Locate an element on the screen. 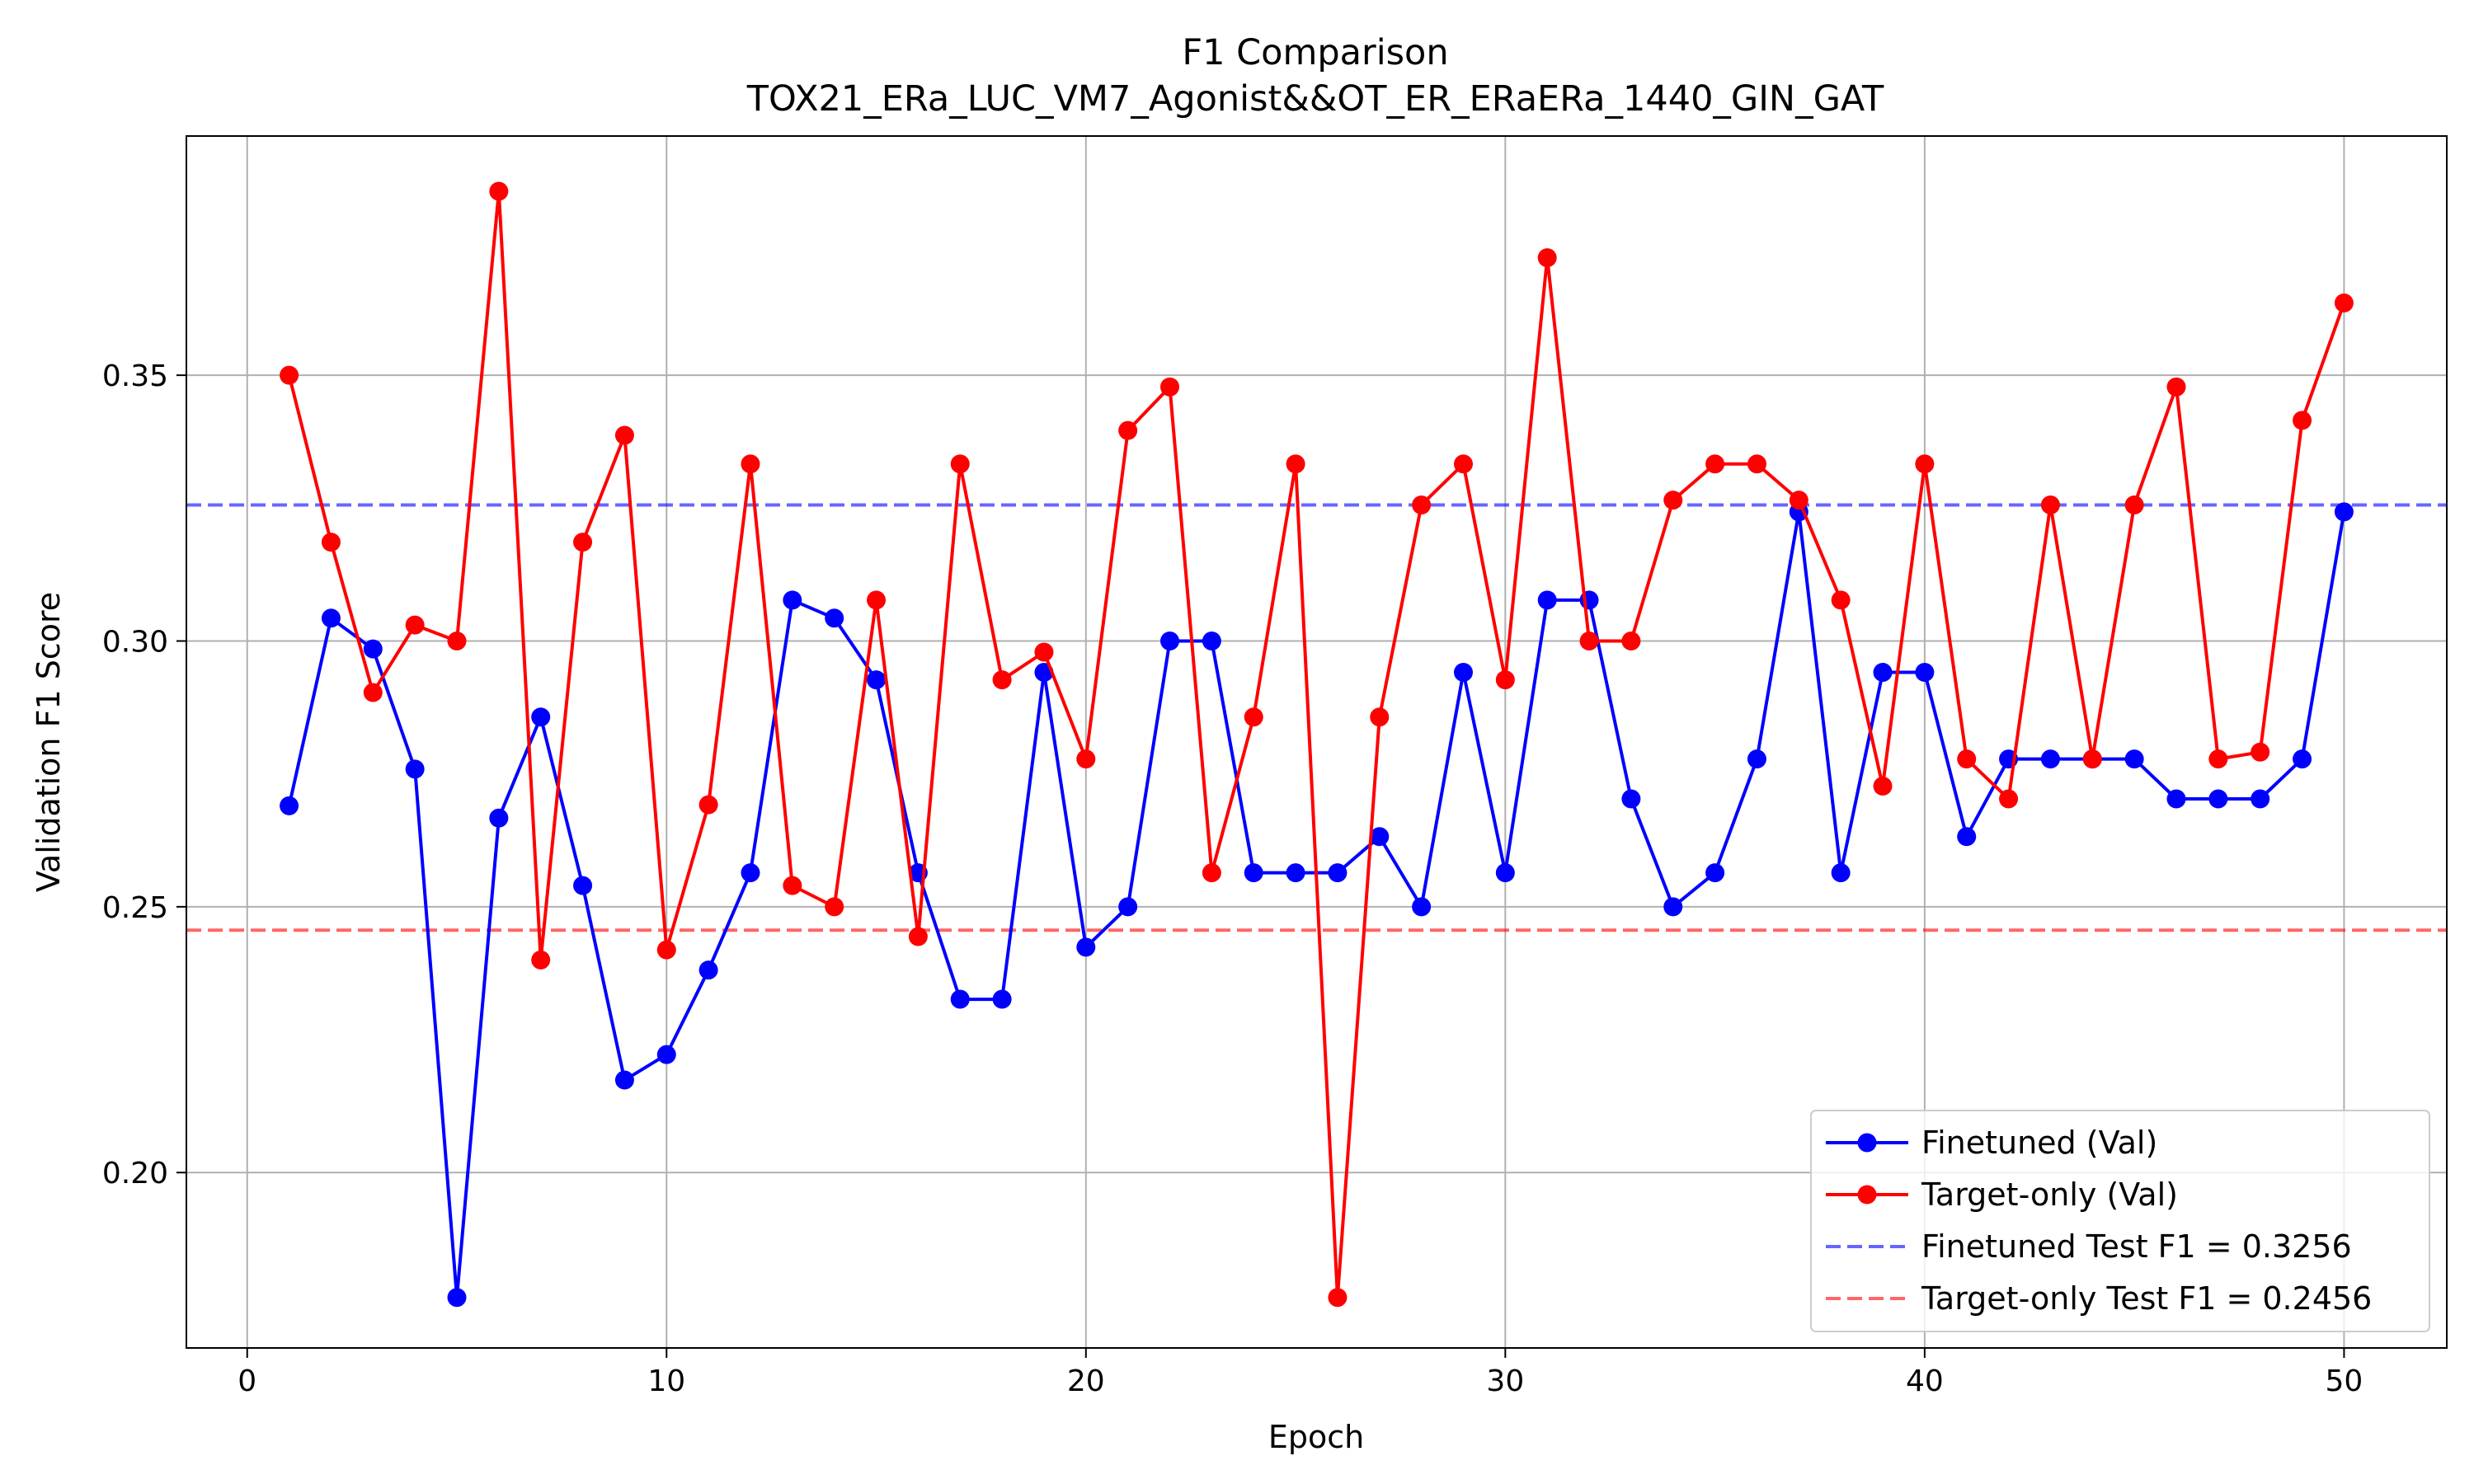 This screenshot has width=2474, height=1484. legend-entry: Finetuned (Val) is located at coordinates (1991, 1143).